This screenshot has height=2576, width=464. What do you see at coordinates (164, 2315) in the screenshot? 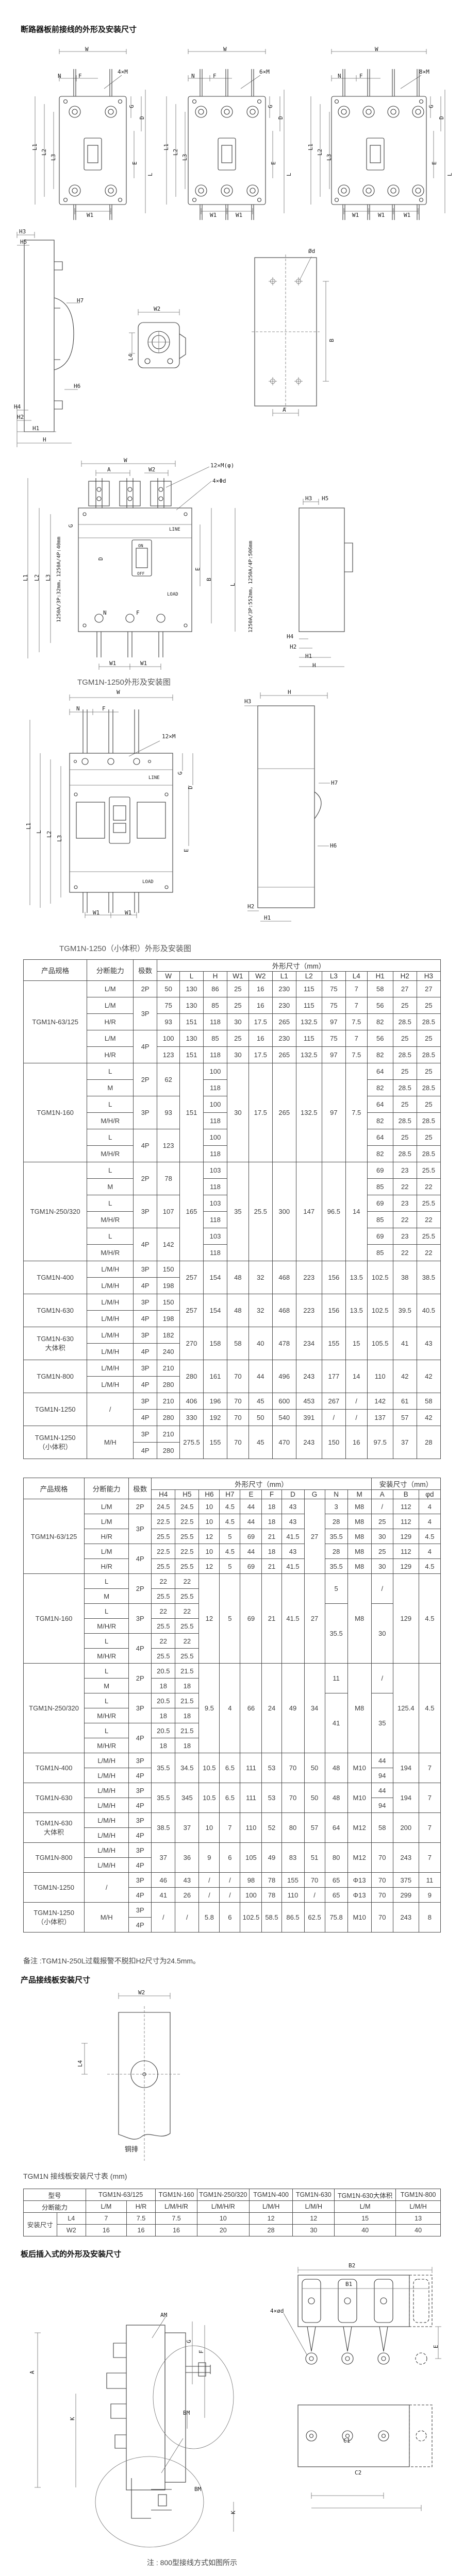
I see `dim-label: AM` at bounding box center [164, 2315].